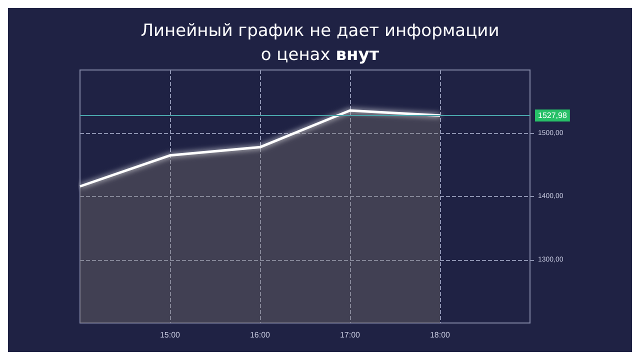 Image resolution: width=640 pixels, height=360 pixels. I want to click on x-tick-label: 15:00, so click(170, 335).